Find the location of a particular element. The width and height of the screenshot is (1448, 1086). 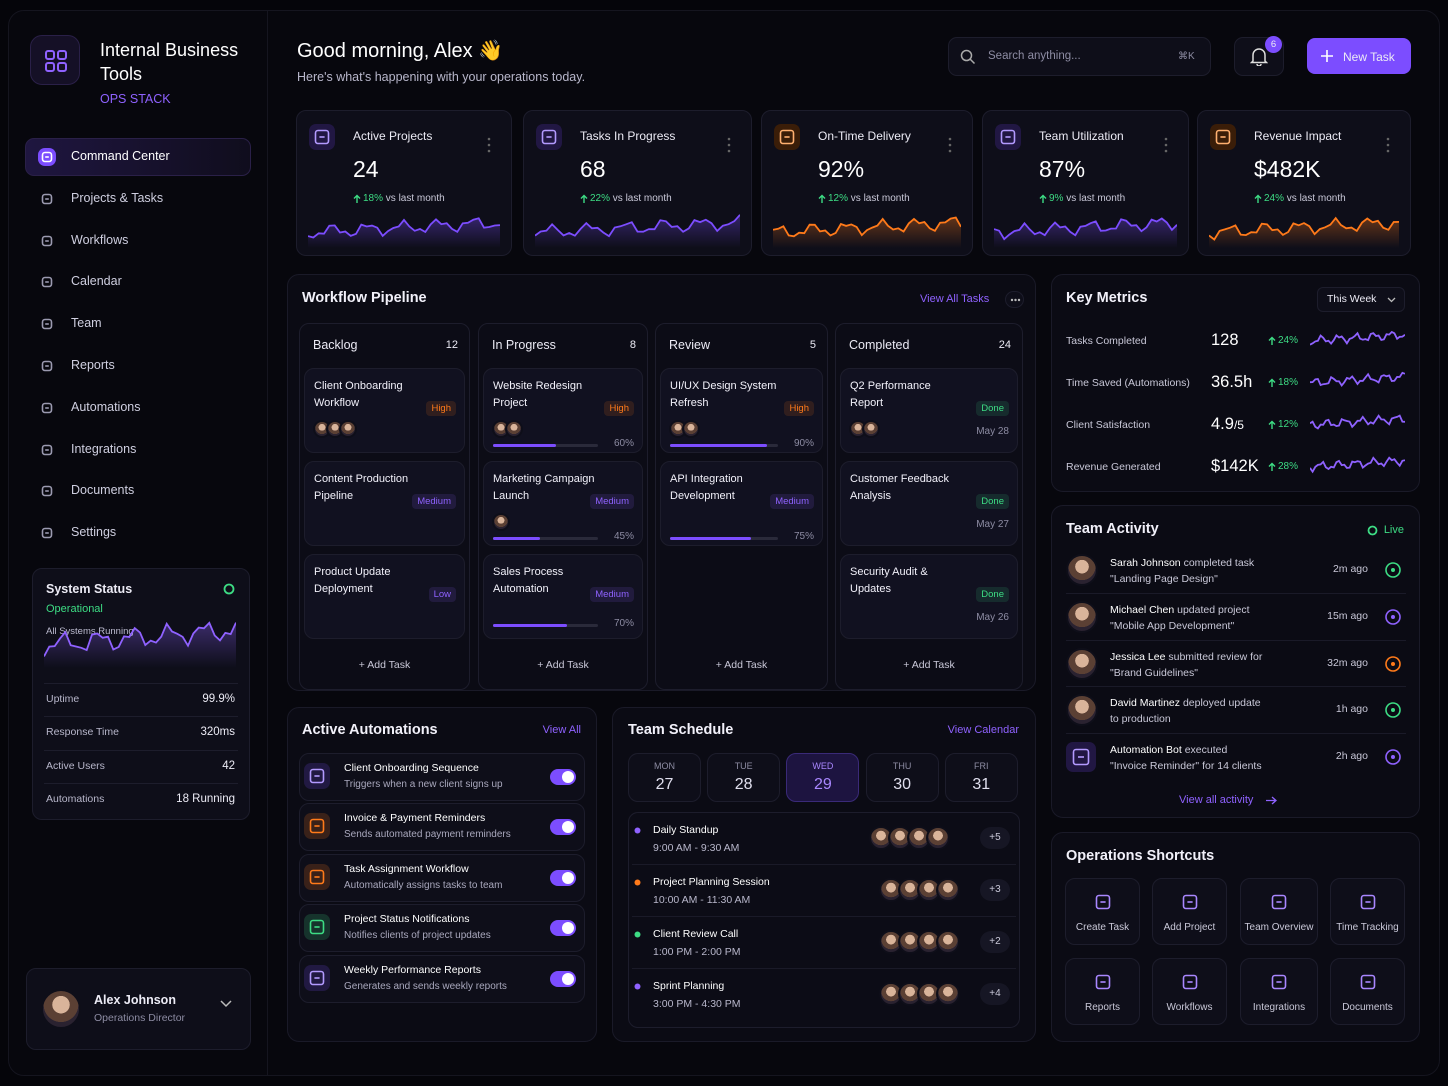

activity-name: Michael Chen is located at coordinates (1142, 609).